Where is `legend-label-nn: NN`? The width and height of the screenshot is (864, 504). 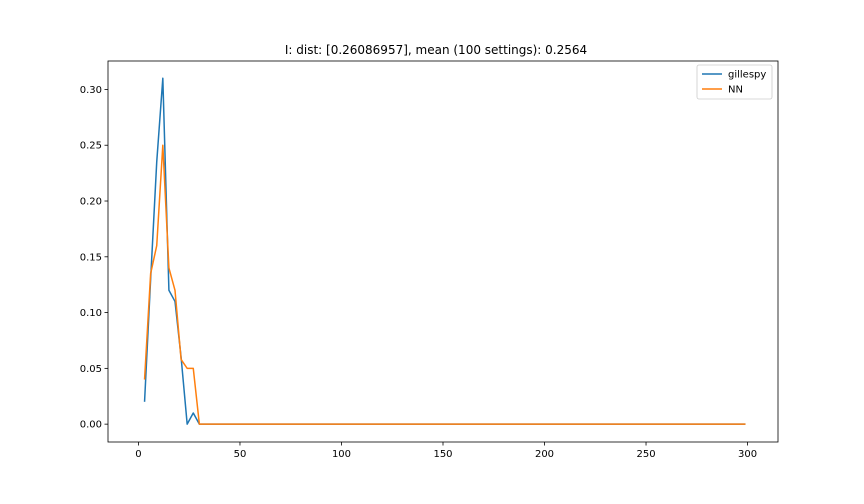
legend-label-nn: NN is located at coordinates (735, 90).